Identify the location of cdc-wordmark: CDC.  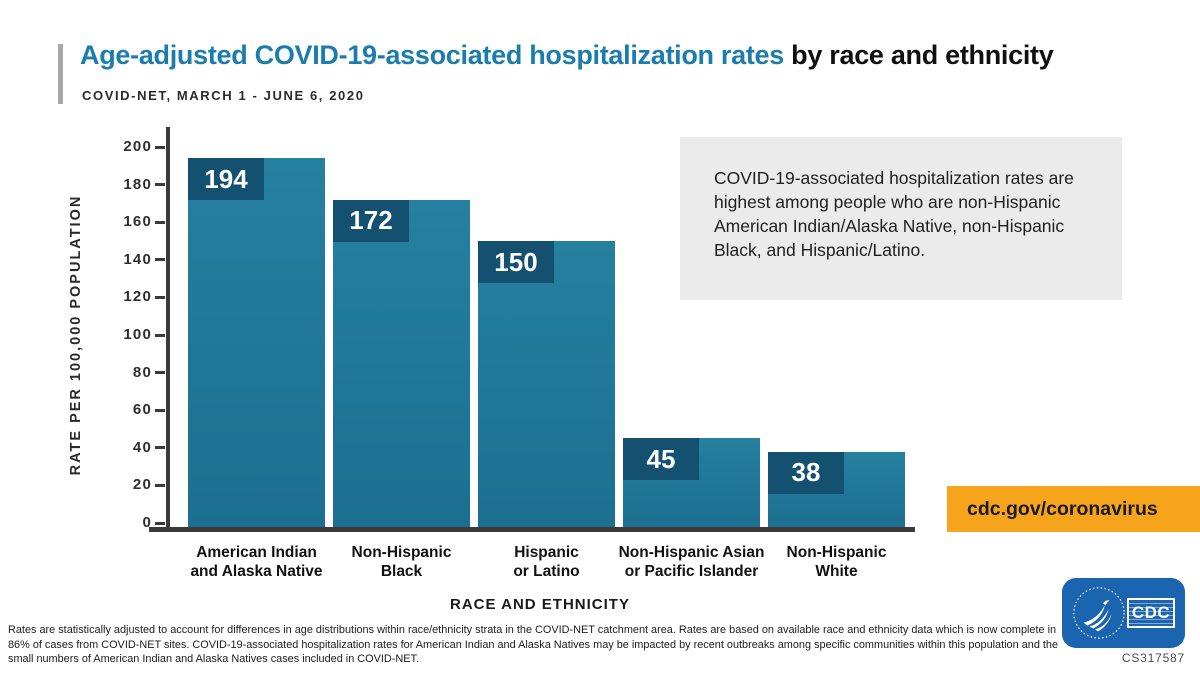
(1151, 613).